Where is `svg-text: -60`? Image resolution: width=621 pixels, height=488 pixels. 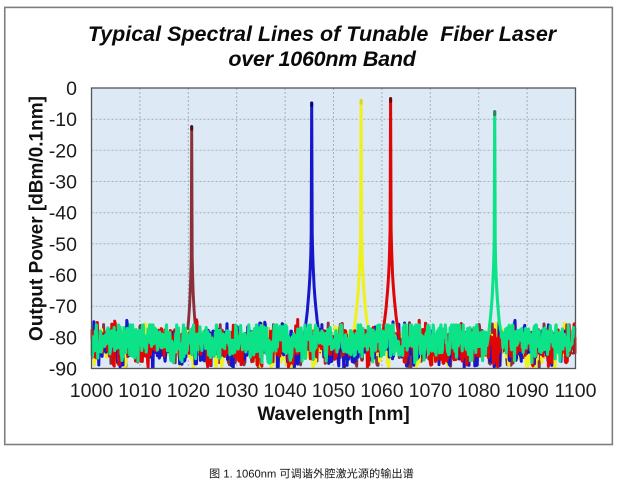 svg-text: -60 is located at coordinates (63, 276).